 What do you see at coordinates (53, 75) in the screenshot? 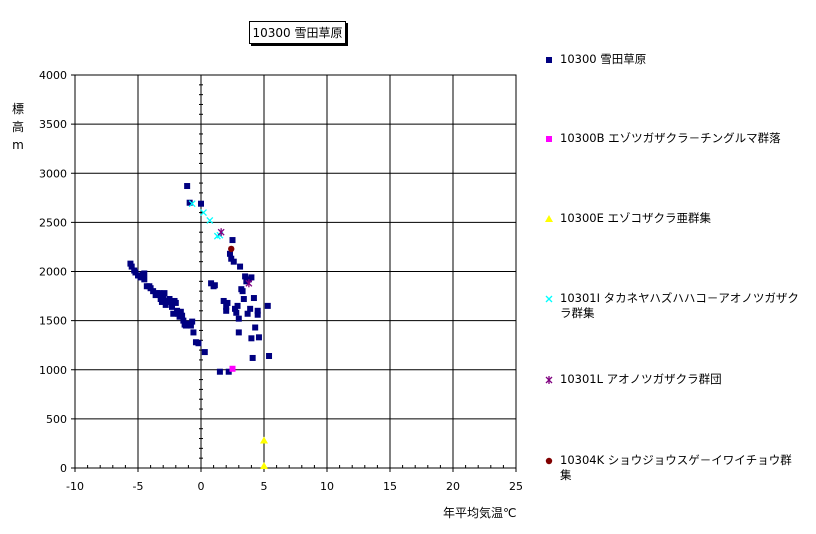
I see `y-tick-label: 4000` at bounding box center [53, 75].